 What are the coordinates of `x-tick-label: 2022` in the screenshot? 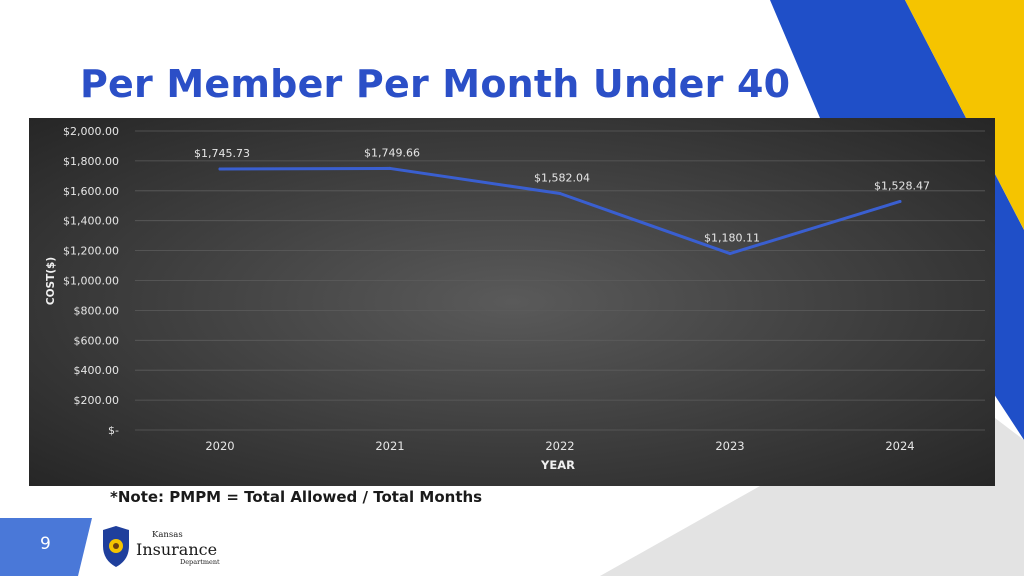 It's located at (559, 446).